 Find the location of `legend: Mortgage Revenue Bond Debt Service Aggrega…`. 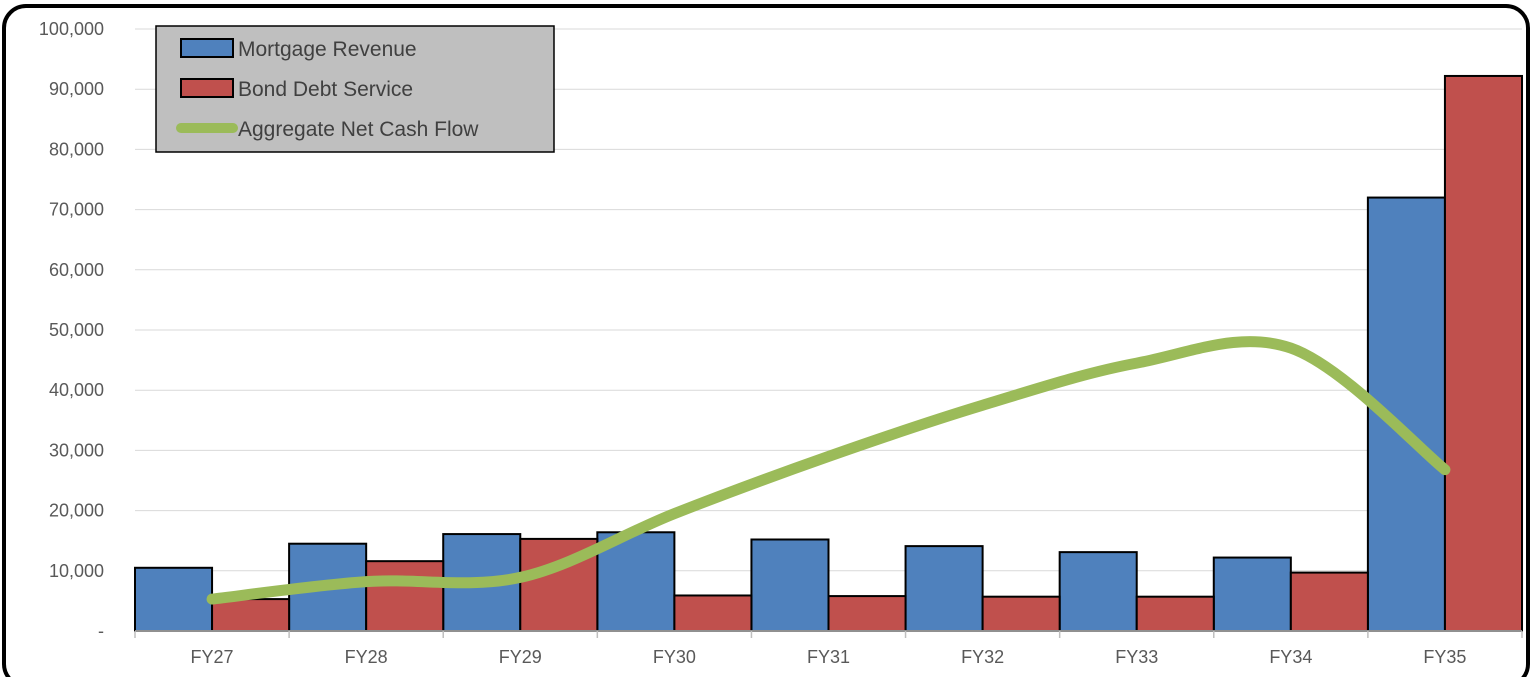

legend: Mortgage Revenue Bond Debt Service Aggrega… is located at coordinates (355, 89).